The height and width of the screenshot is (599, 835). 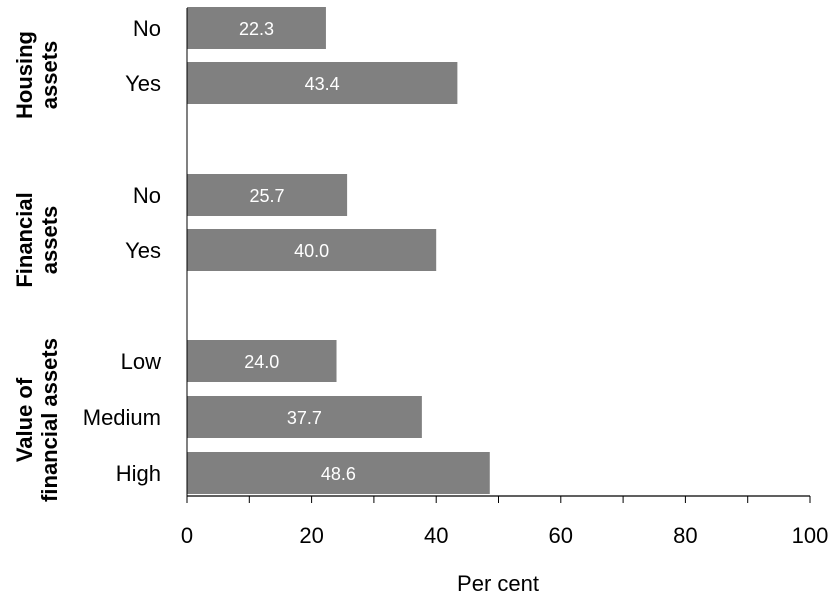 What do you see at coordinates (187, 535) in the screenshot?
I see `x-tick-label: 0` at bounding box center [187, 535].